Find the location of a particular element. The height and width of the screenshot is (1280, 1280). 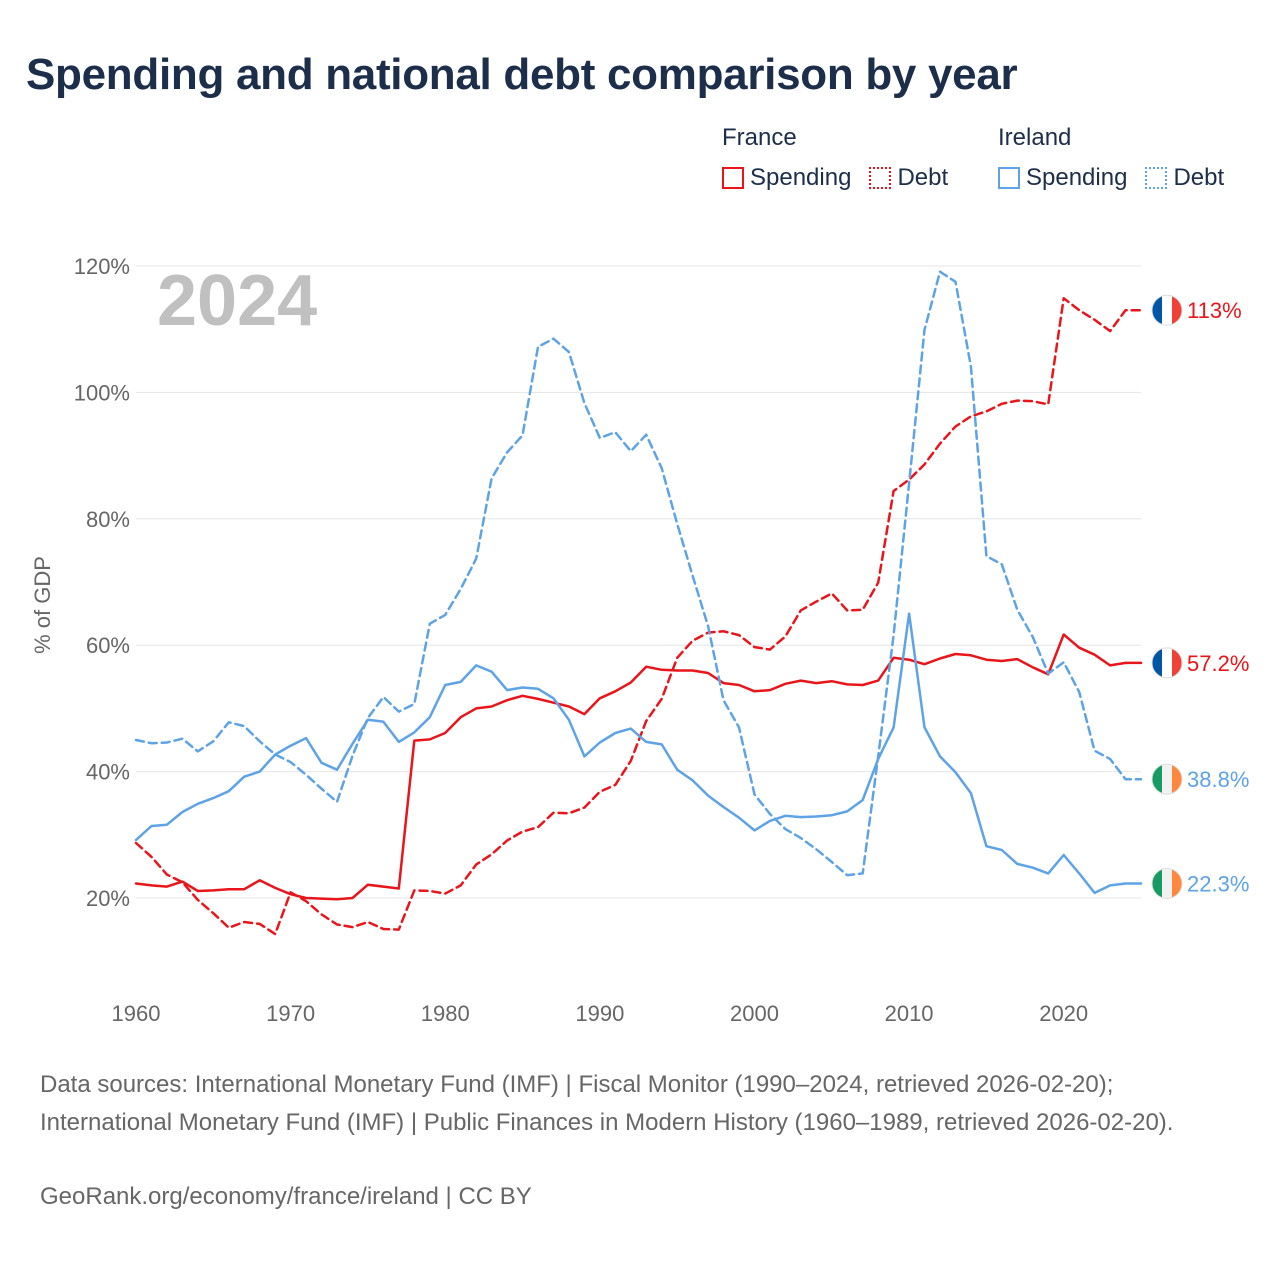

legend-country-ireland: Ireland is located at coordinates (1035, 137).